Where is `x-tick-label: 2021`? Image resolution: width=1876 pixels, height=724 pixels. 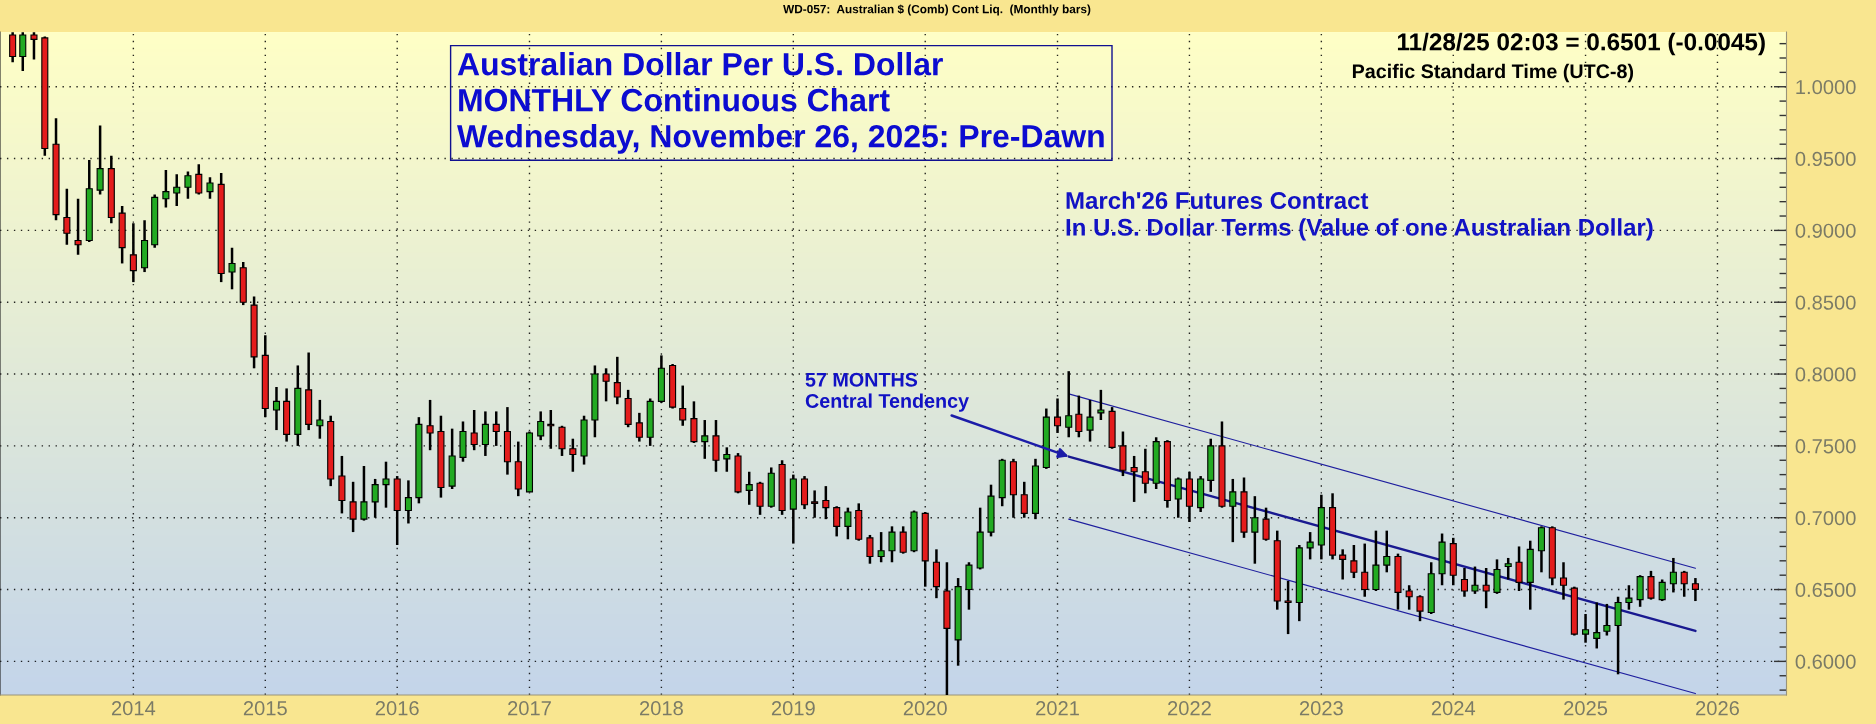 x-tick-label: 2021 is located at coordinates (1057, 708).